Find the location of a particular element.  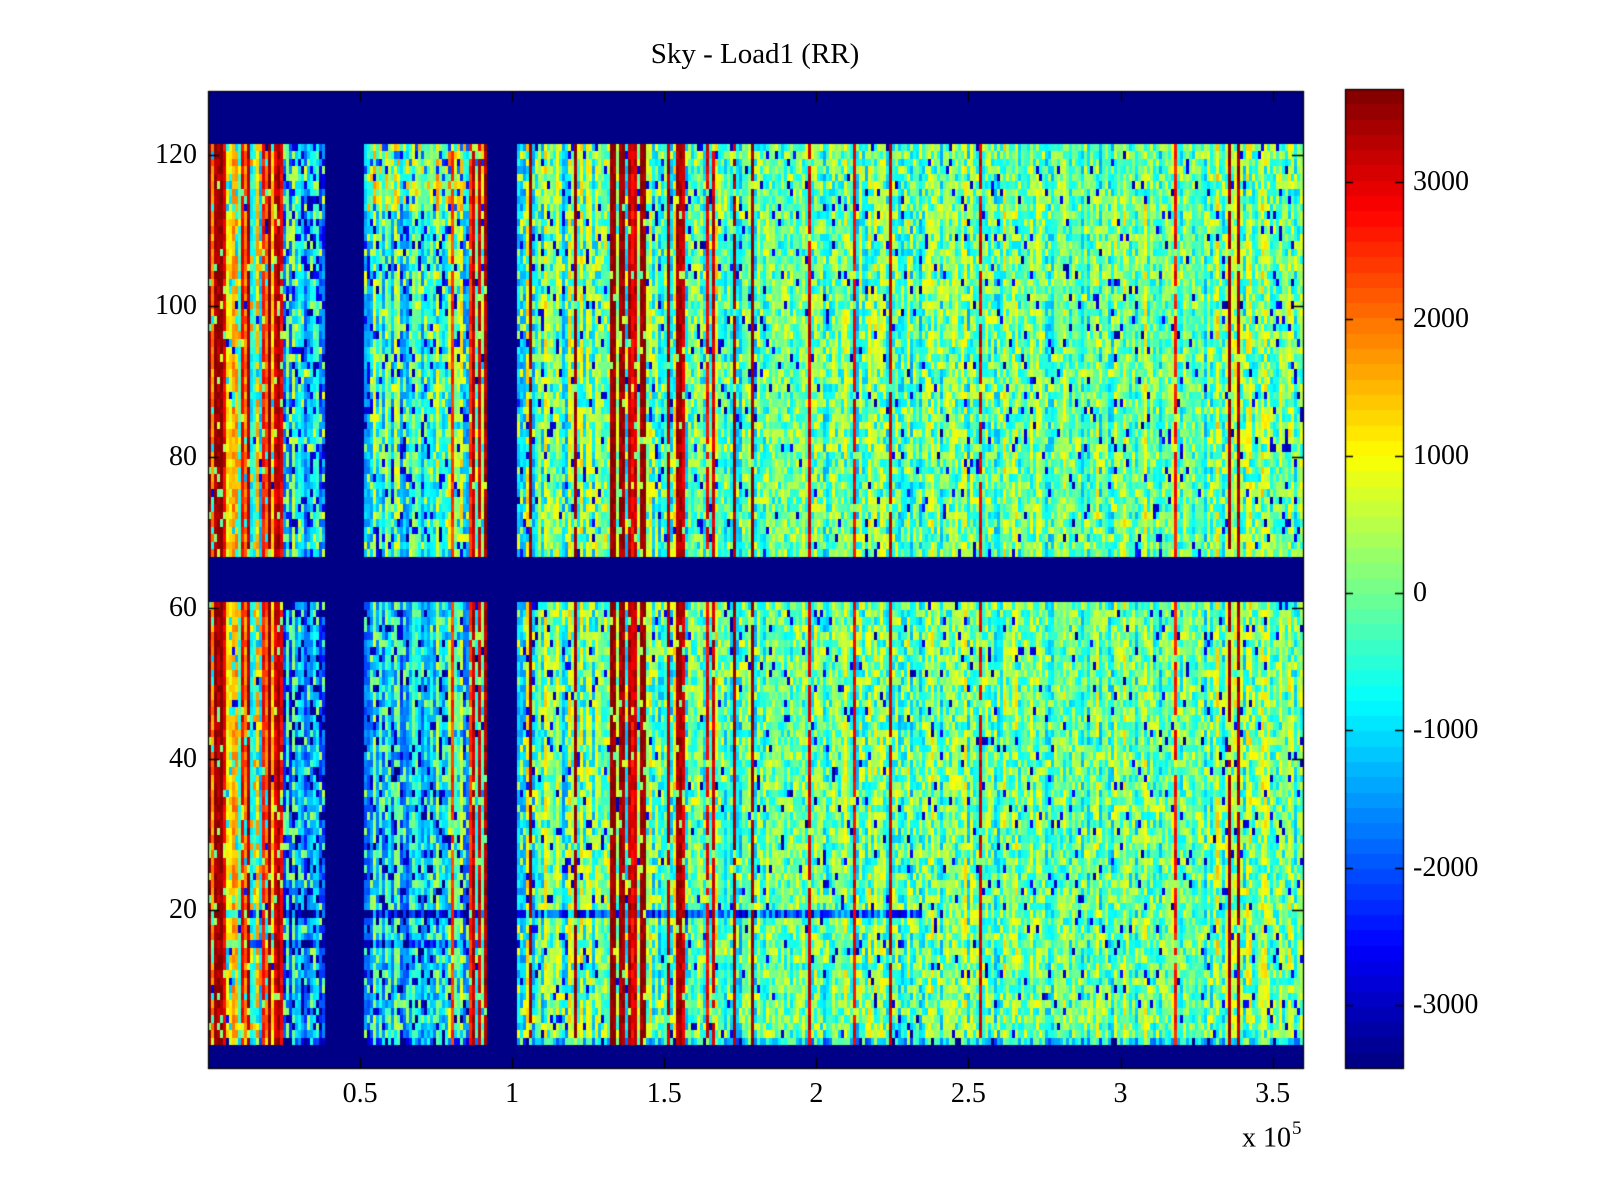

colorbar-tick-label: 1000 is located at coordinates (1441, 456).